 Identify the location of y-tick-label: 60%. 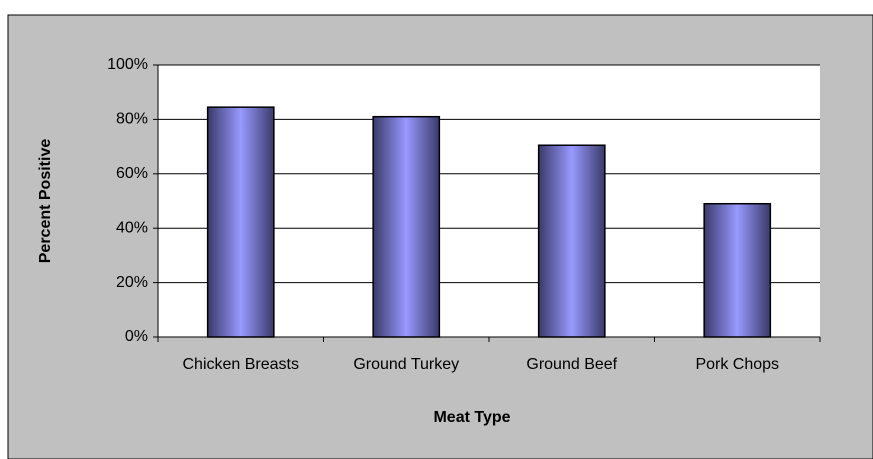
(132, 173).